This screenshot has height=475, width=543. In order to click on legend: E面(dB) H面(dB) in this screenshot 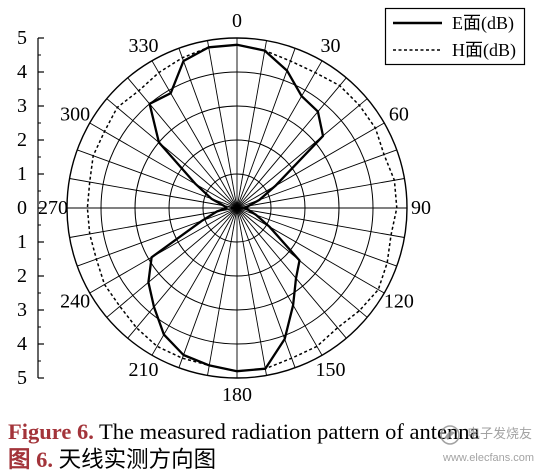, I will do `click(455, 36)`.